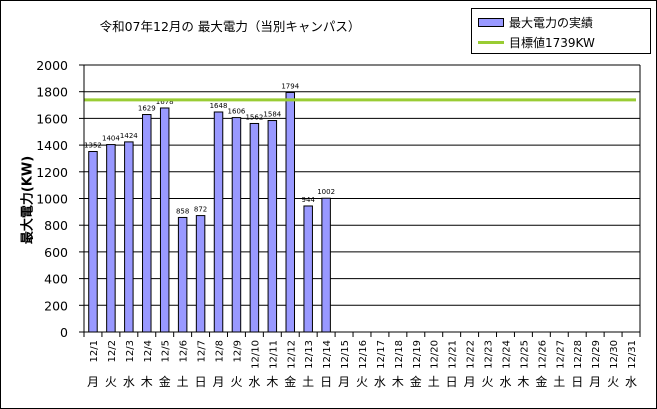 The height and width of the screenshot is (409, 657). Describe the element at coordinates (506, 354) in the screenshot. I see `x-tick-label: 12/24` at that location.